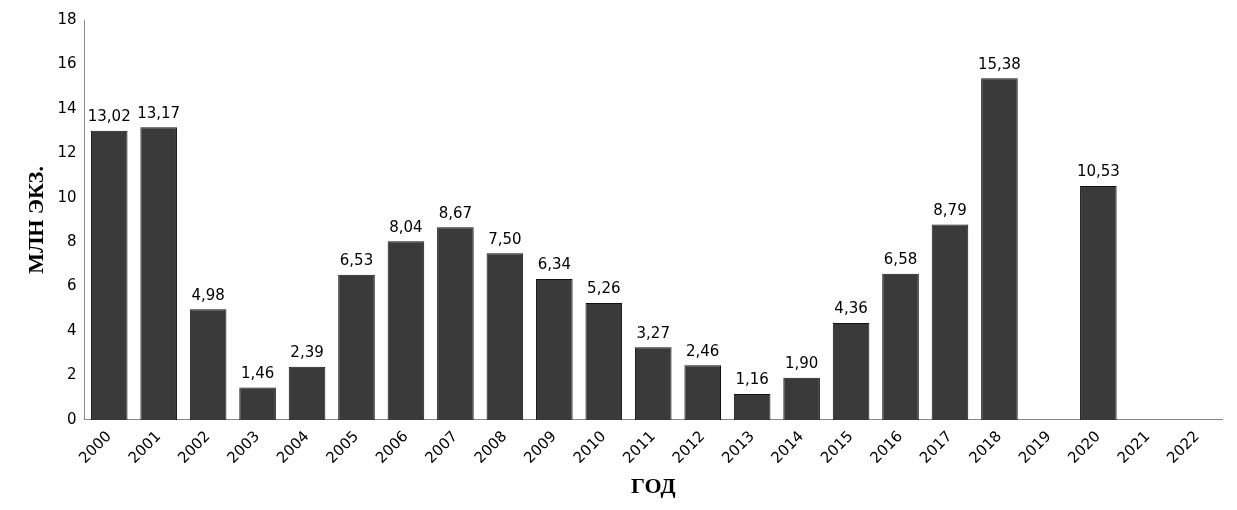 Image resolution: width=1237 pixels, height=510 pixels. What do you see at coordinates (71, 329) in the screenshot?
I see `y-tick-label: 4` at bounding box center [71, 329].